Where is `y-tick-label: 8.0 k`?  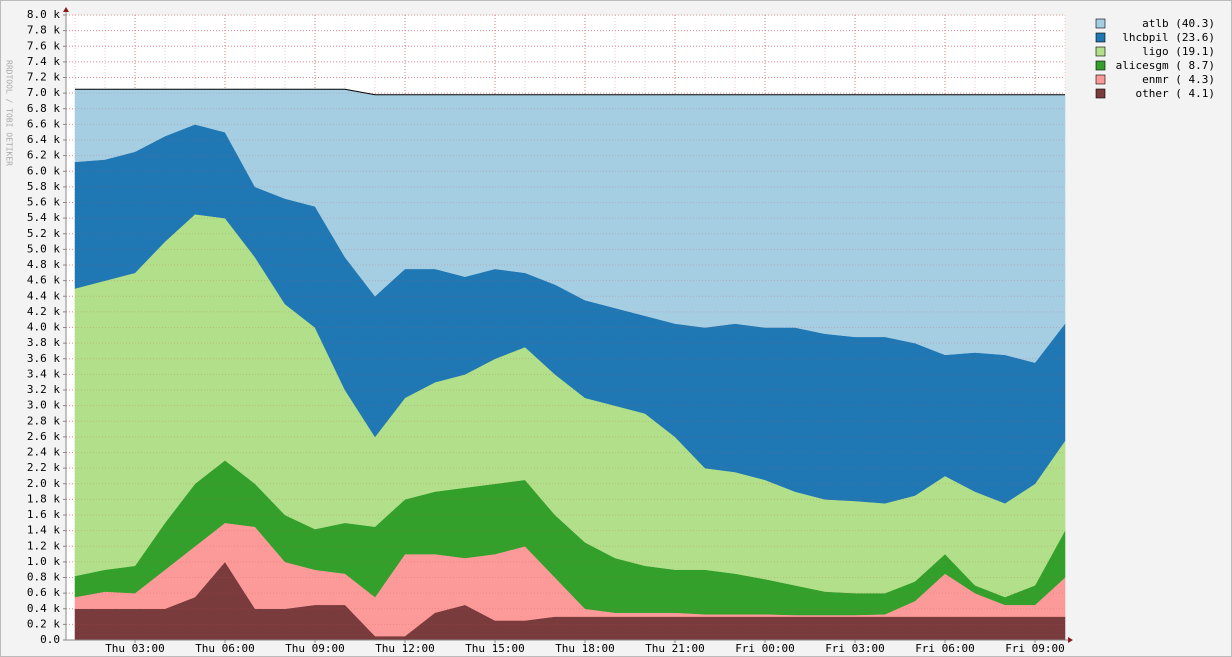 y-tick-label: 8.0 k is located at coordinates (43, 14).